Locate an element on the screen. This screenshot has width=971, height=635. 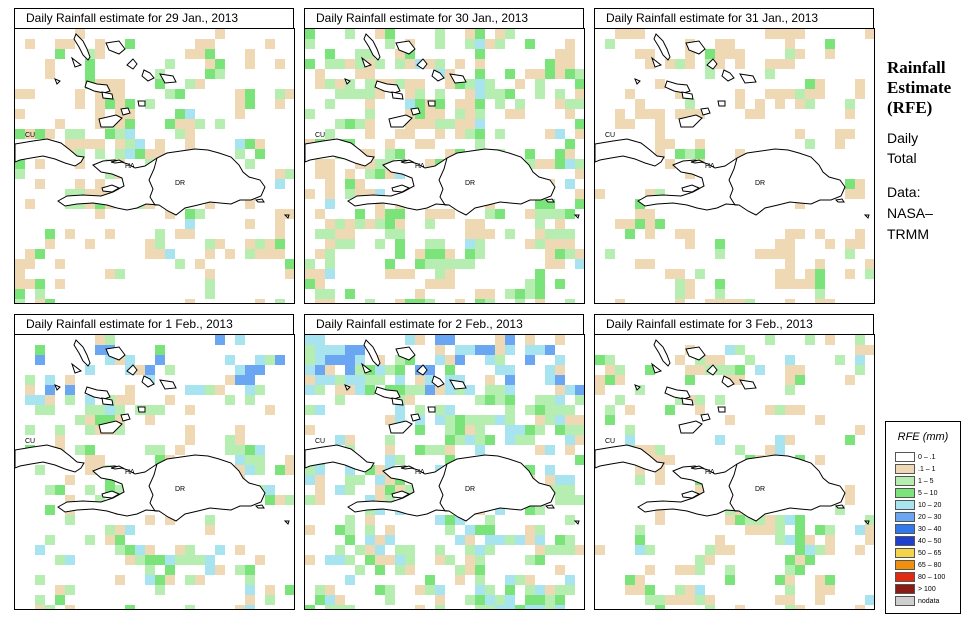
haiti-dr-border is located at coordinates (733, 487).